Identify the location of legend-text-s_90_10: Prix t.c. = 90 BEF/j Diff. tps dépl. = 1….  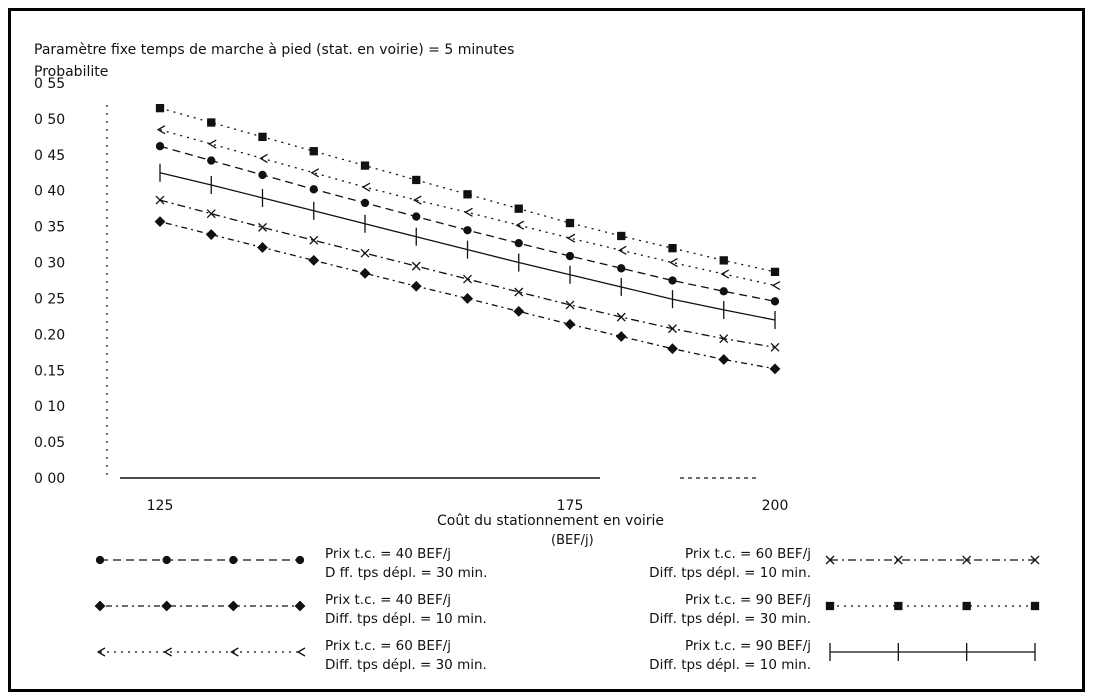
(730, 655).